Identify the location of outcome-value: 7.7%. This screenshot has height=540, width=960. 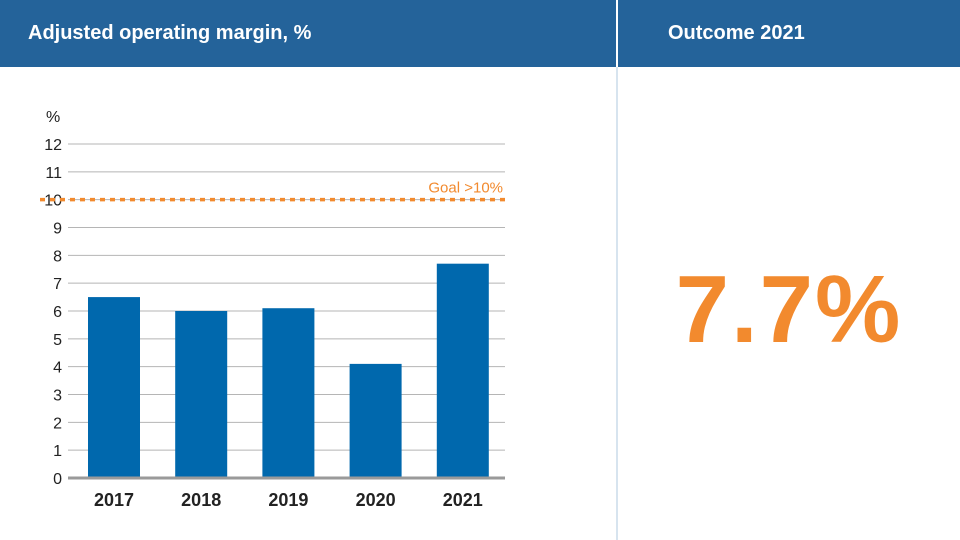
(789, 309).